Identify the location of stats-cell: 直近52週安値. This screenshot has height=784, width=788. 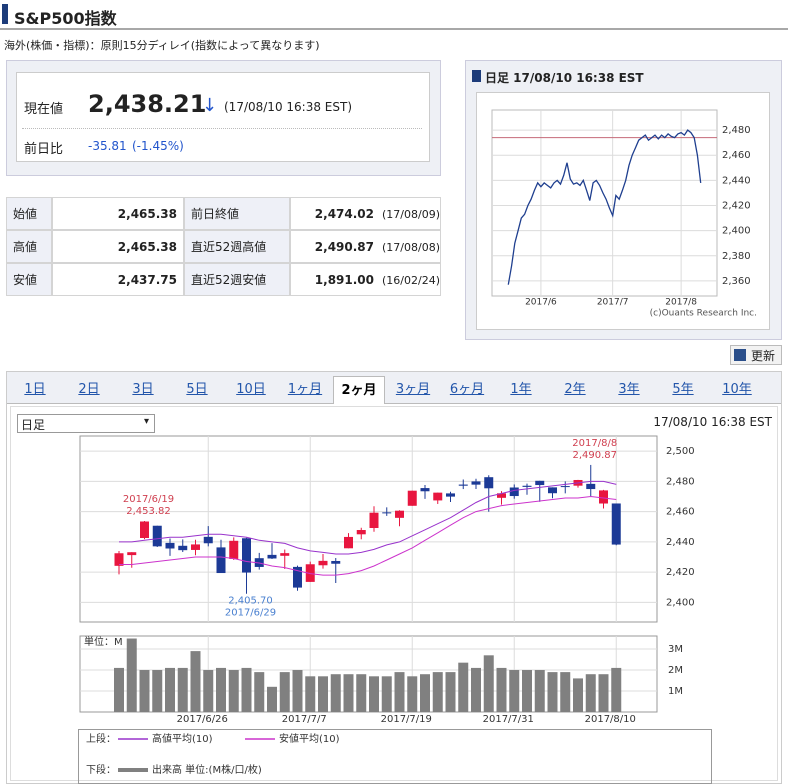
(237, 279).